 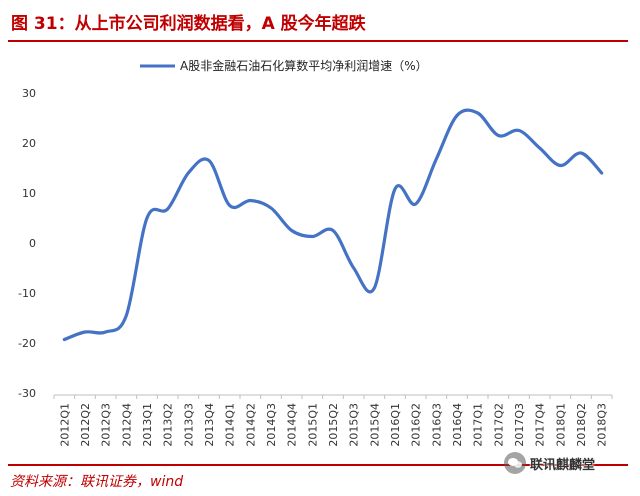 I want to click on x-tick-label: 2018Q2, so click(x=581, y=425).